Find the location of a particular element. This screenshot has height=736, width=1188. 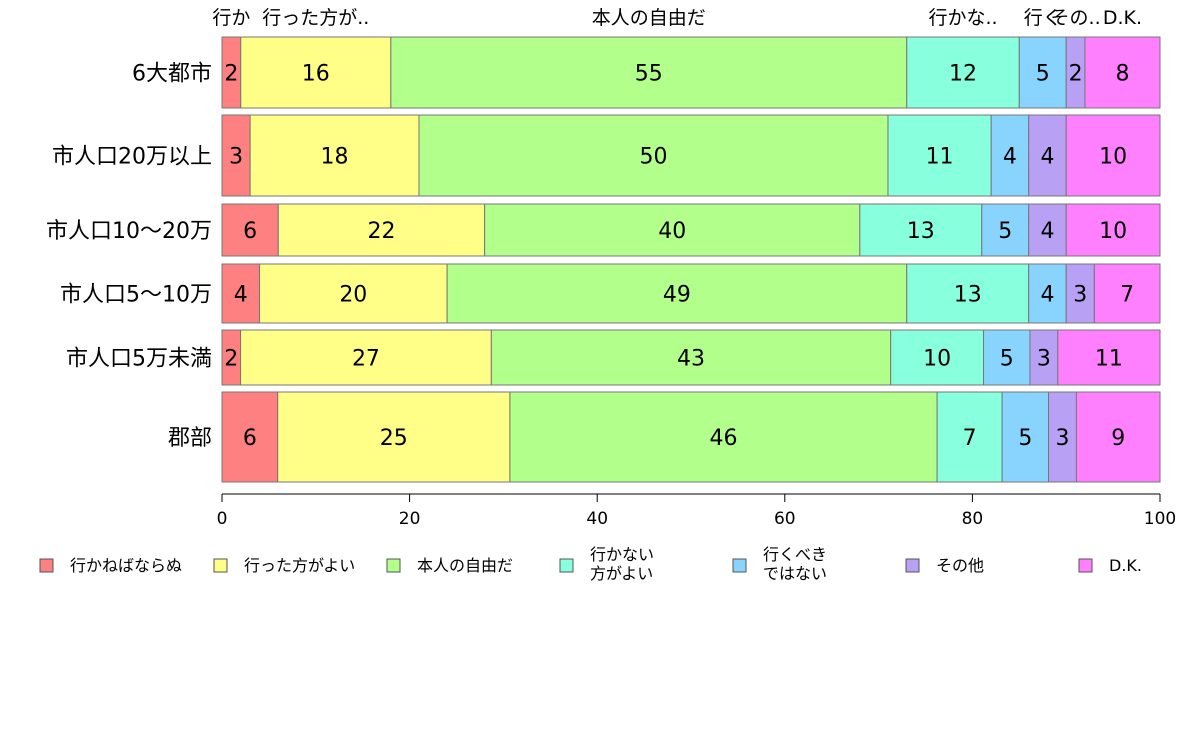

x-tick-label: 60 is located at coordinates (785, 519).